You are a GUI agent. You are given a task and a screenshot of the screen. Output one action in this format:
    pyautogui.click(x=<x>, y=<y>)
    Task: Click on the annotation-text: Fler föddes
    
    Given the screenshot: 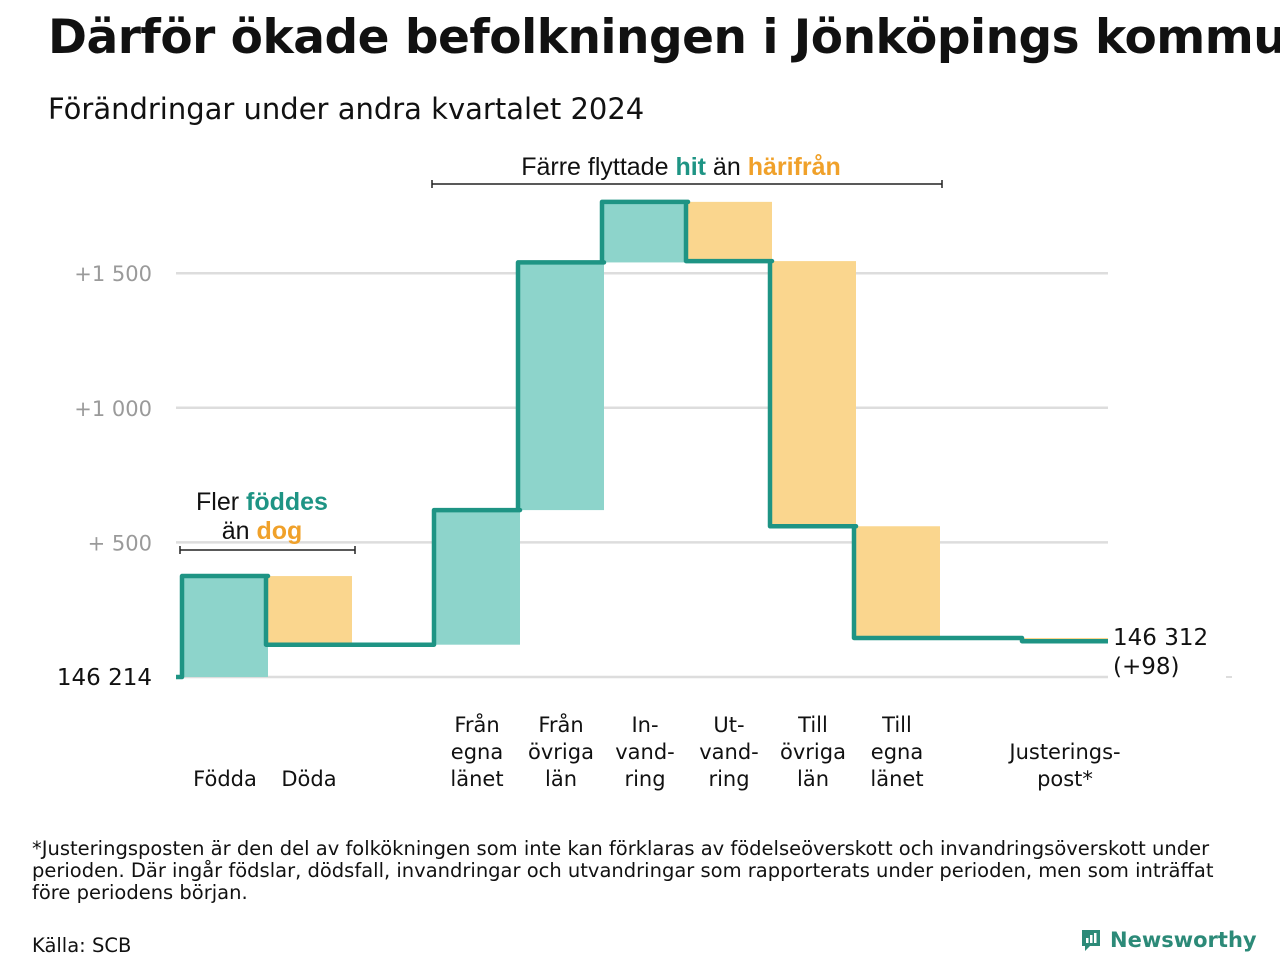 What is the action you would take?
    pyautogui.click(x=262, y=502)
    